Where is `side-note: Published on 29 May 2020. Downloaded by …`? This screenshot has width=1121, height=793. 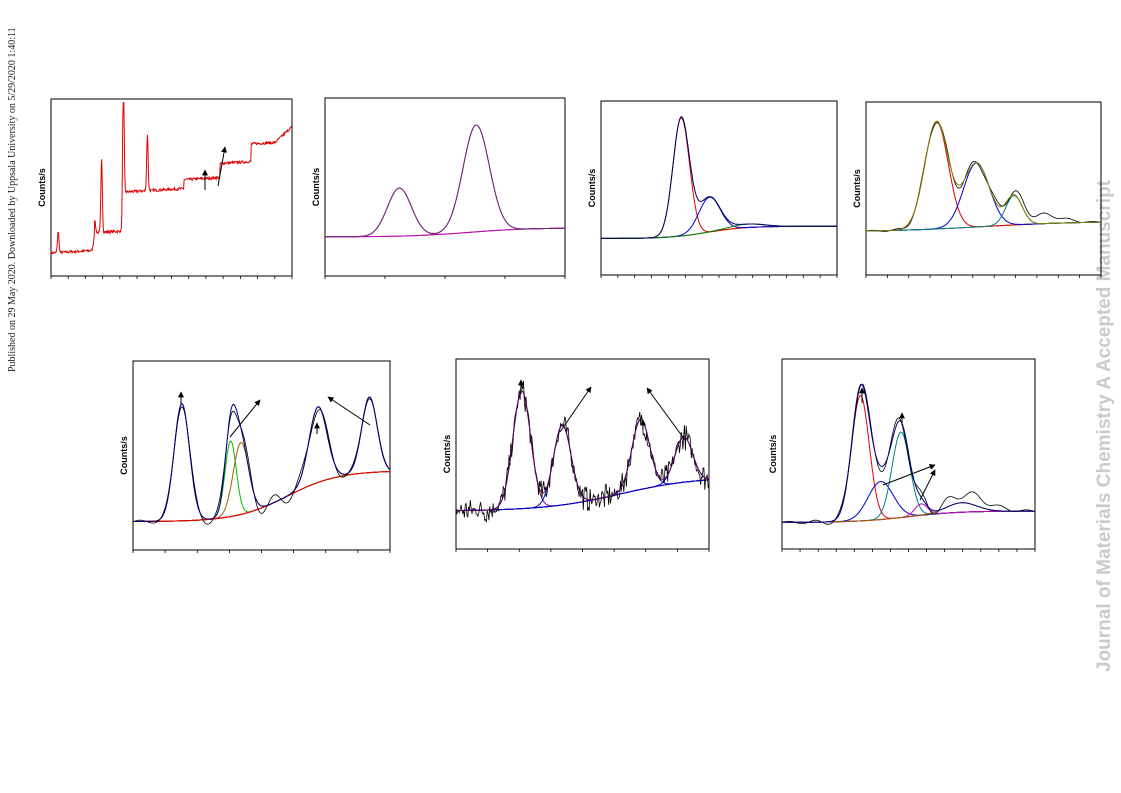
side-note: Published on 29 May 2020. Downloaded by … is located at coordinates (12, 199).